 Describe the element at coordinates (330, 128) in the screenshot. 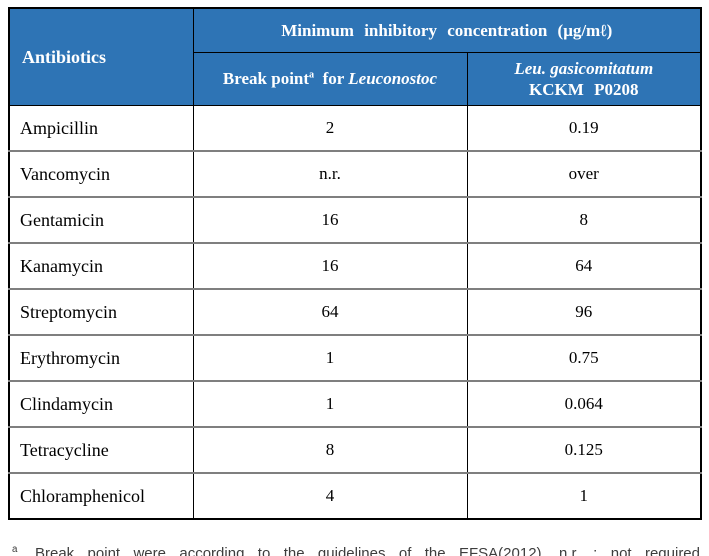

I see `breakpoint-value-cell: 2` at that location.